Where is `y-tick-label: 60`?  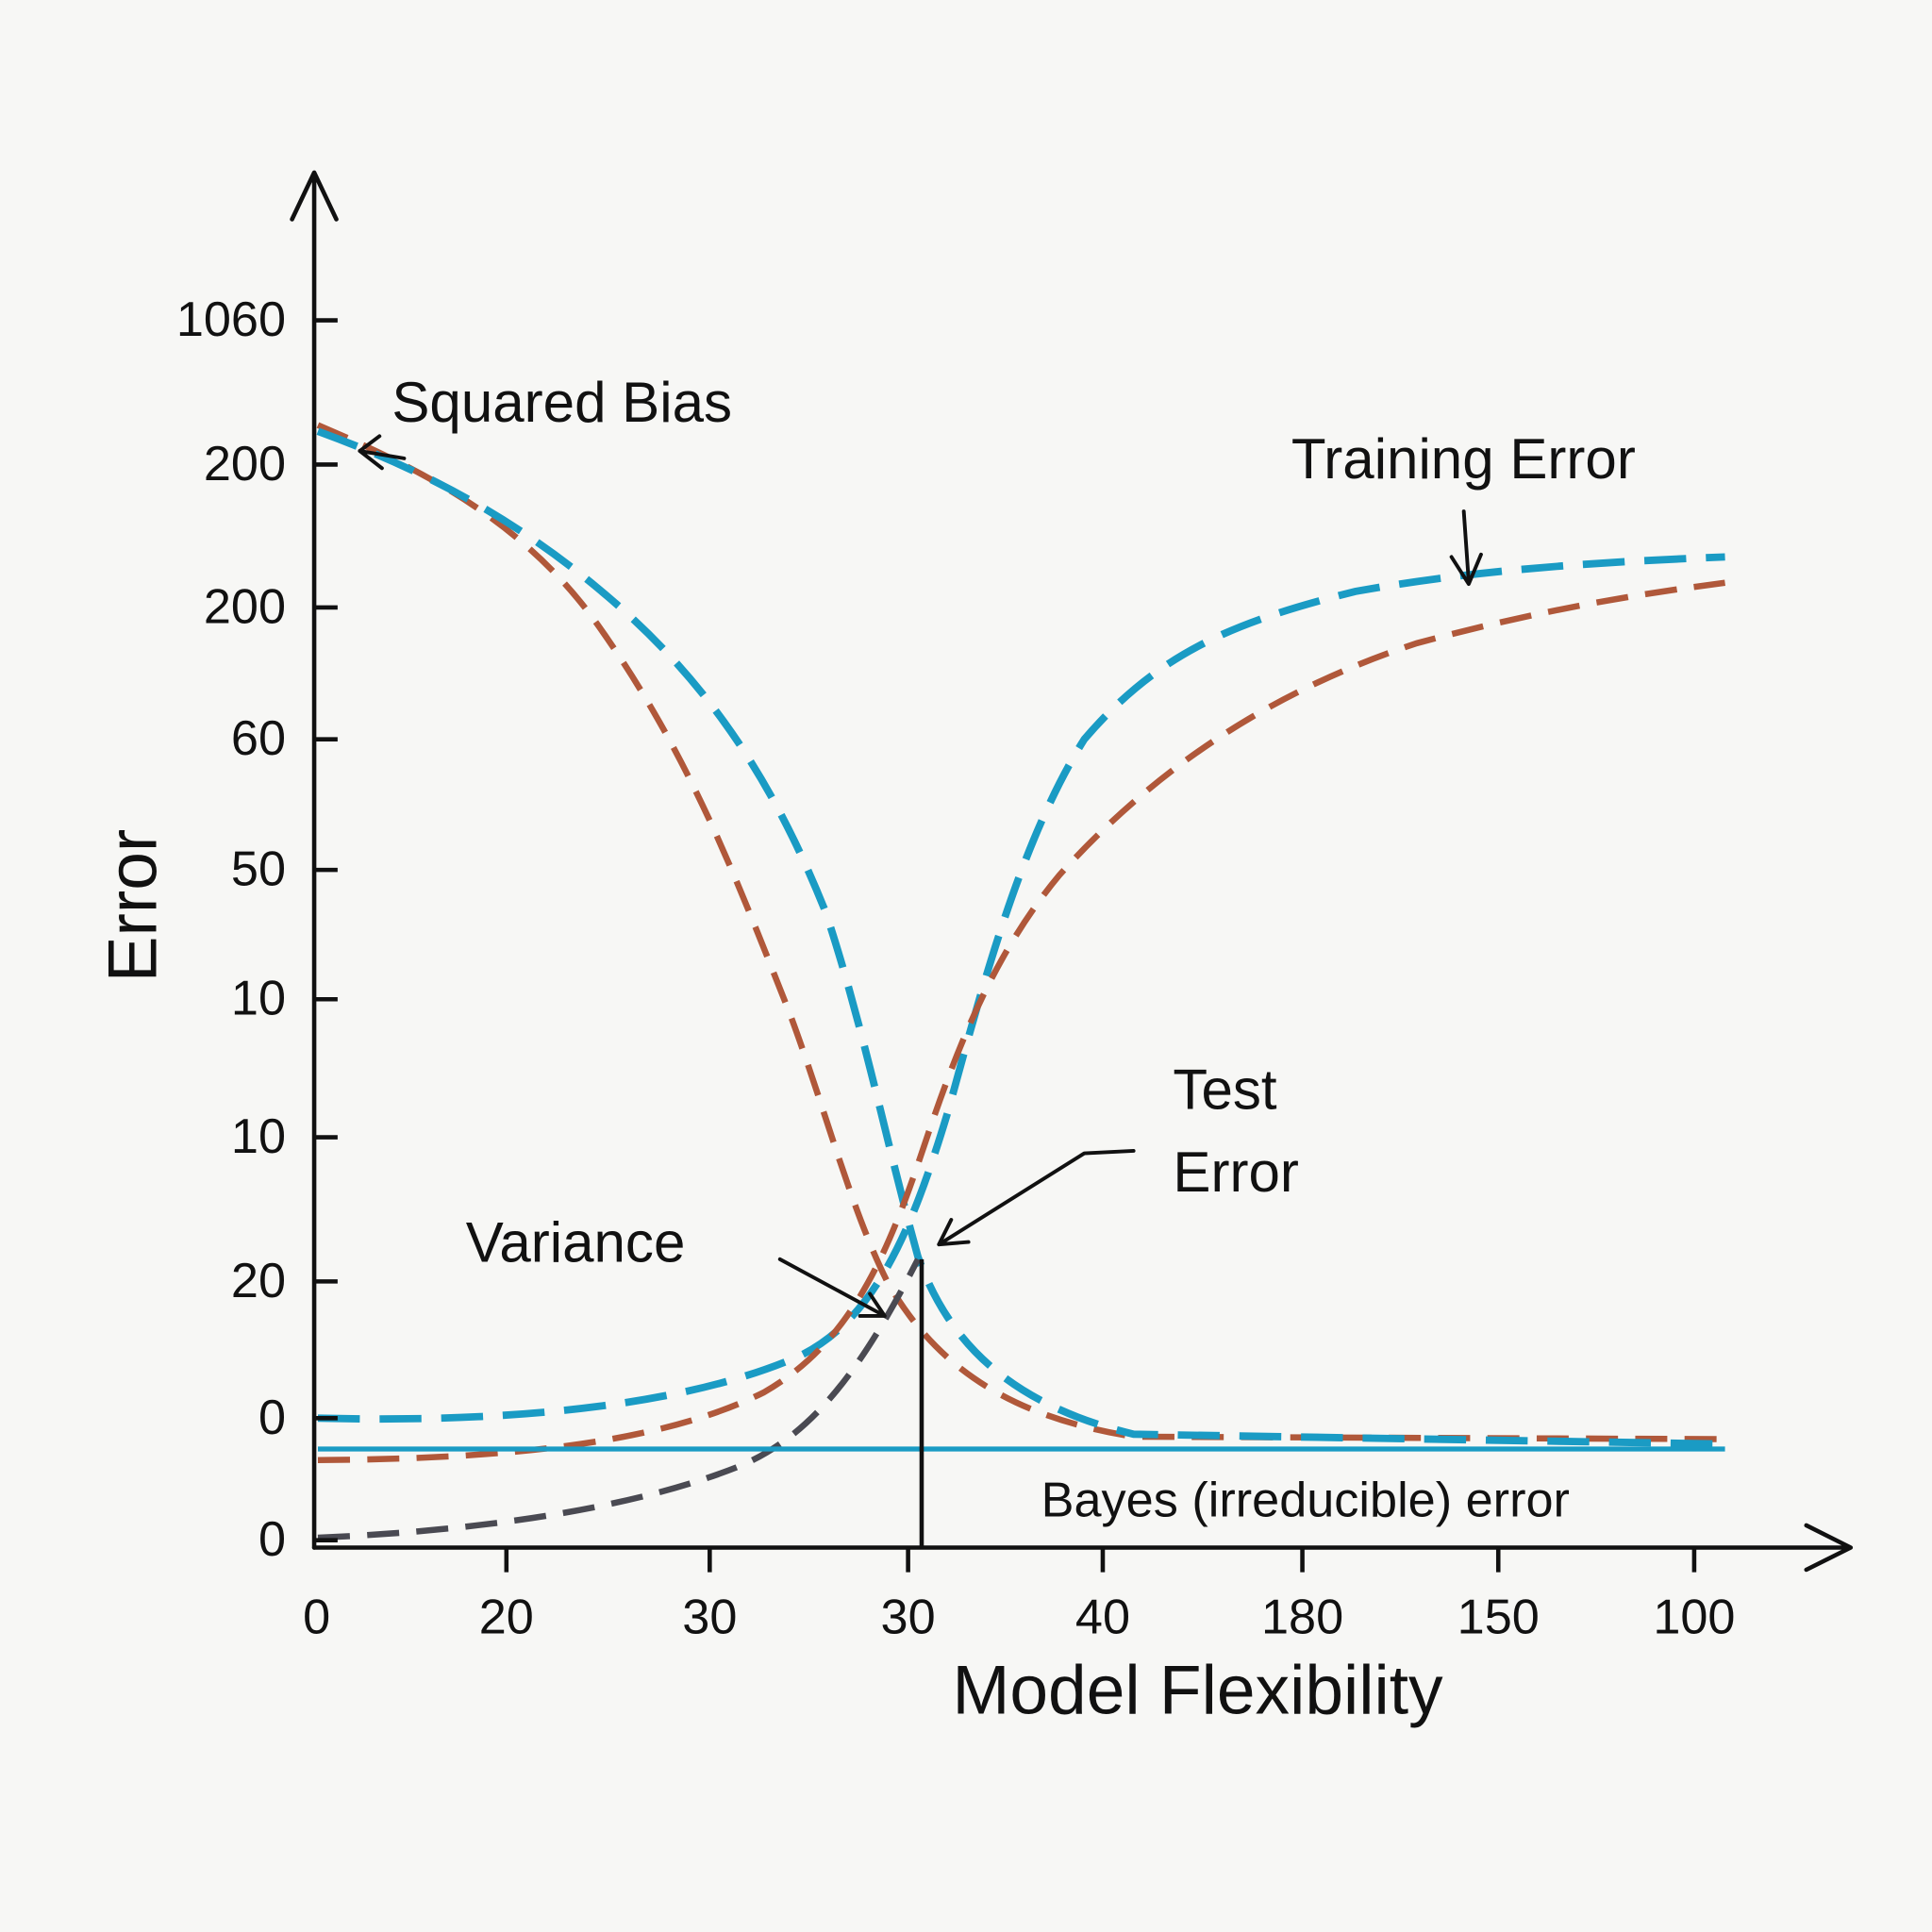
y-tick-label: 60 is located at coordinates (258, 739).